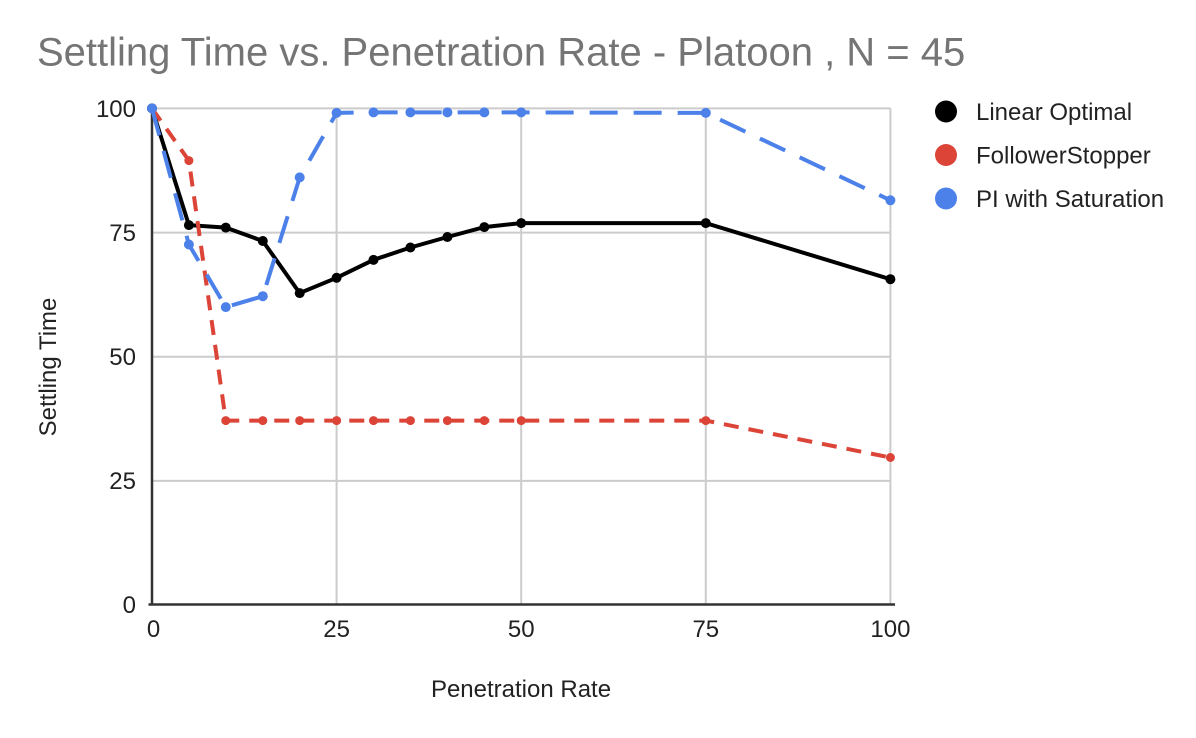 Image resolution: width=1196 pixels, height=738 pixels. What do you see at coordinates (1070, 199) in the screenshot?
I see `svg-text: PI with Saturation` at bounding box center [1070, 199].